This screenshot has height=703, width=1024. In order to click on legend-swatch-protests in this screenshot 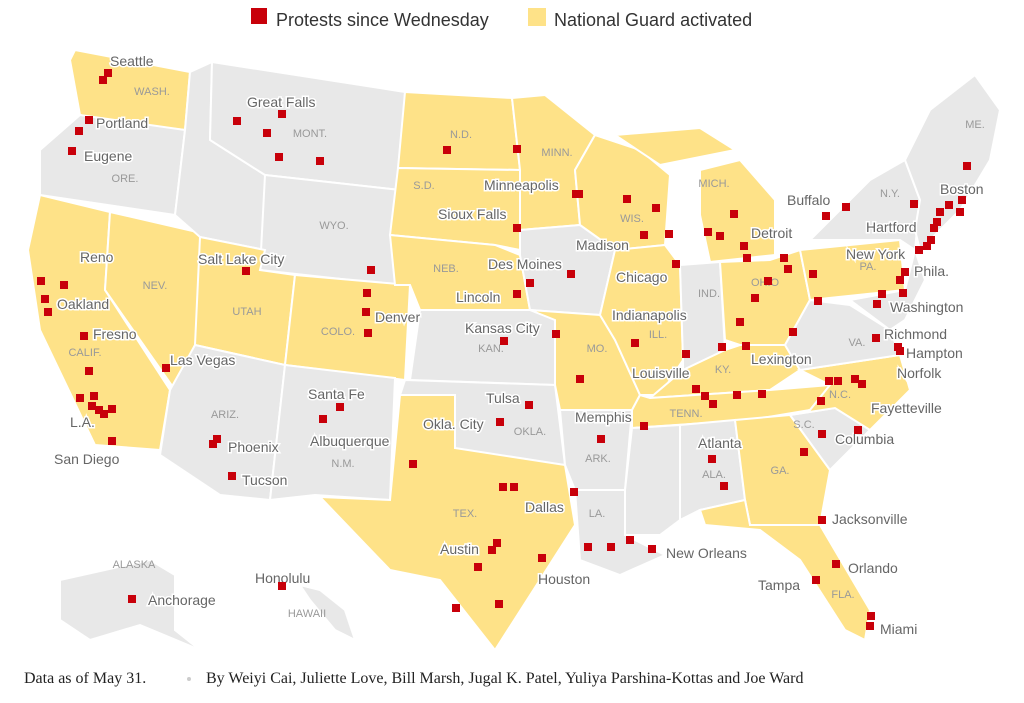, I will do `click(259, 16)`.